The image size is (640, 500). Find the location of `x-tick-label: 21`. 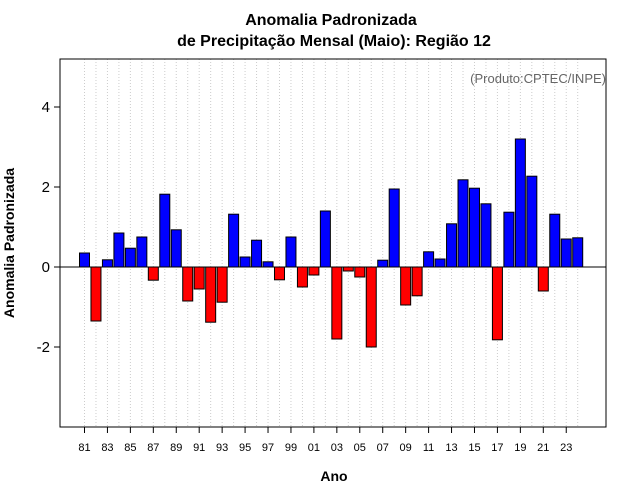

x-tick-label: 21 is located at coordinates (543, 448).